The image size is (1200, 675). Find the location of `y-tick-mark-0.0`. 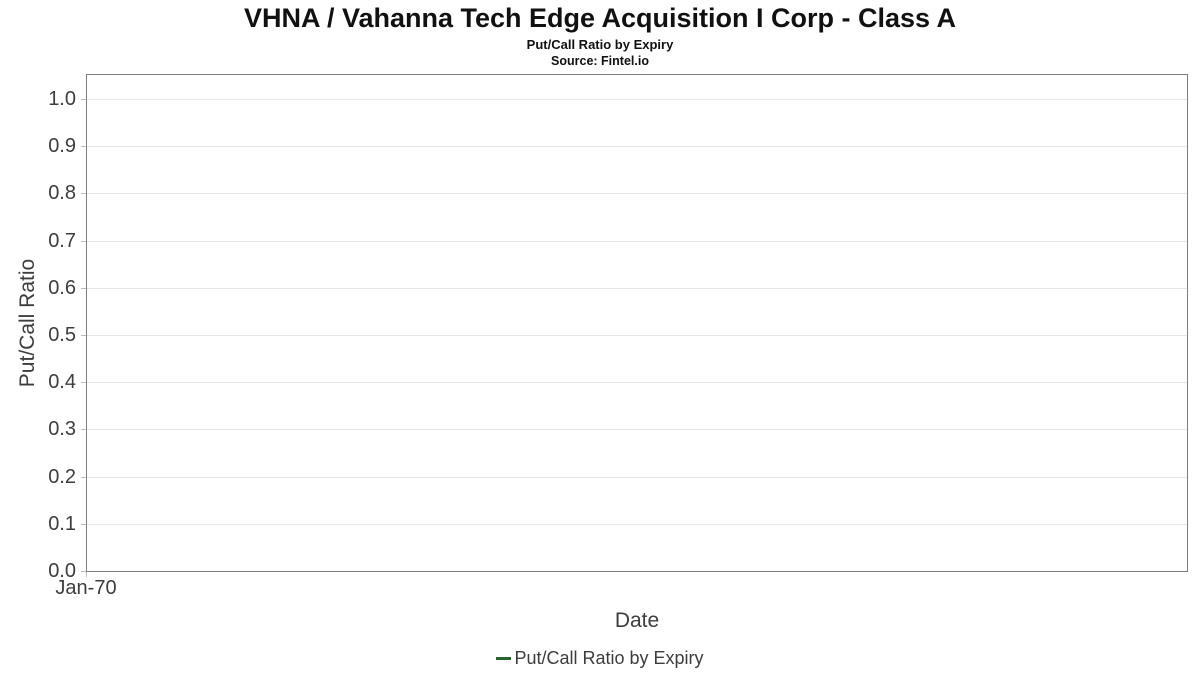

y-tick-mark-0.0 is located at coordinates (83, 571).